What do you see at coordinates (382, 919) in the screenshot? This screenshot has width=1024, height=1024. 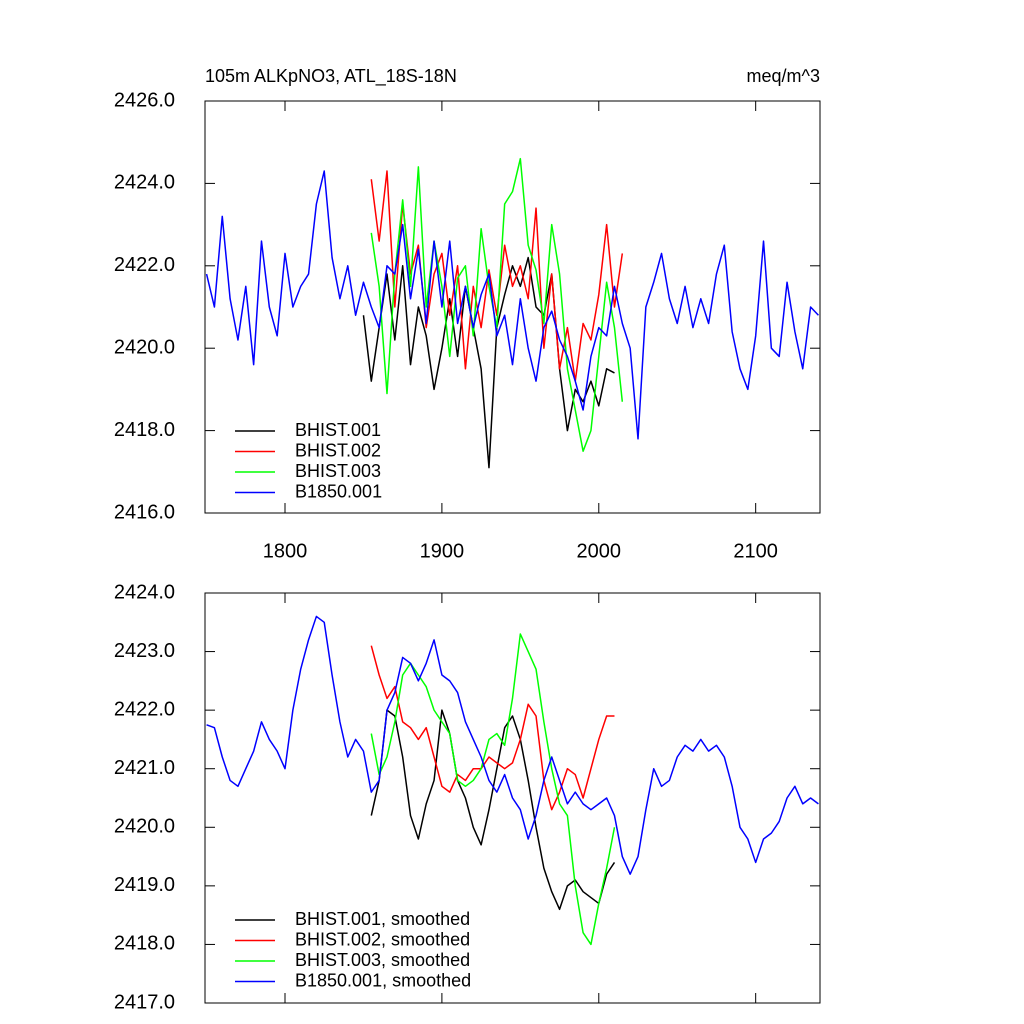 I see `legend-label: BHIST.001, smoothed` at bounding box center [382, 919].